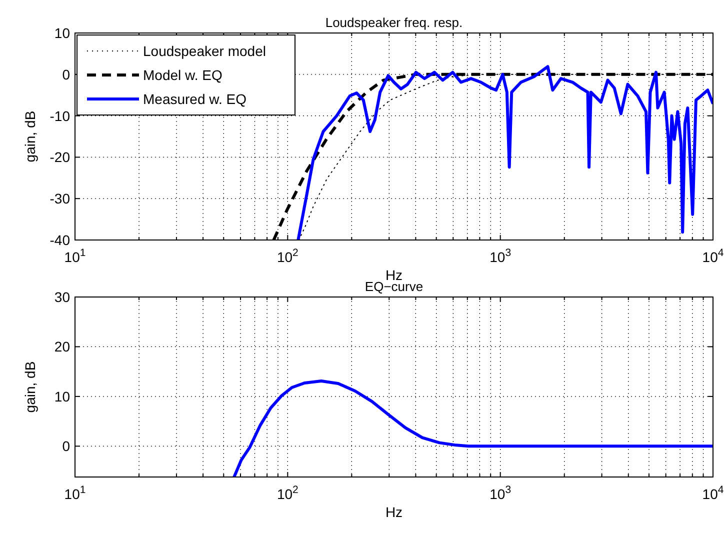 The width and height of the screenshot is (728, 540). I want to click on legend-label: Measured w. EQ, so click(195, 99).